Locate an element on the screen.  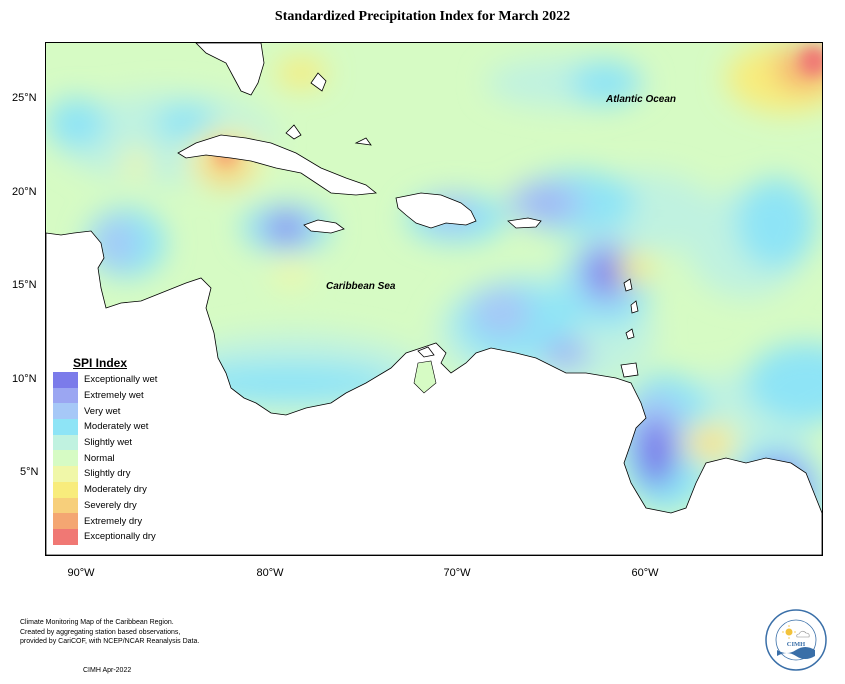
legend-item: Extremely wet is located at coordinates (105, 395).